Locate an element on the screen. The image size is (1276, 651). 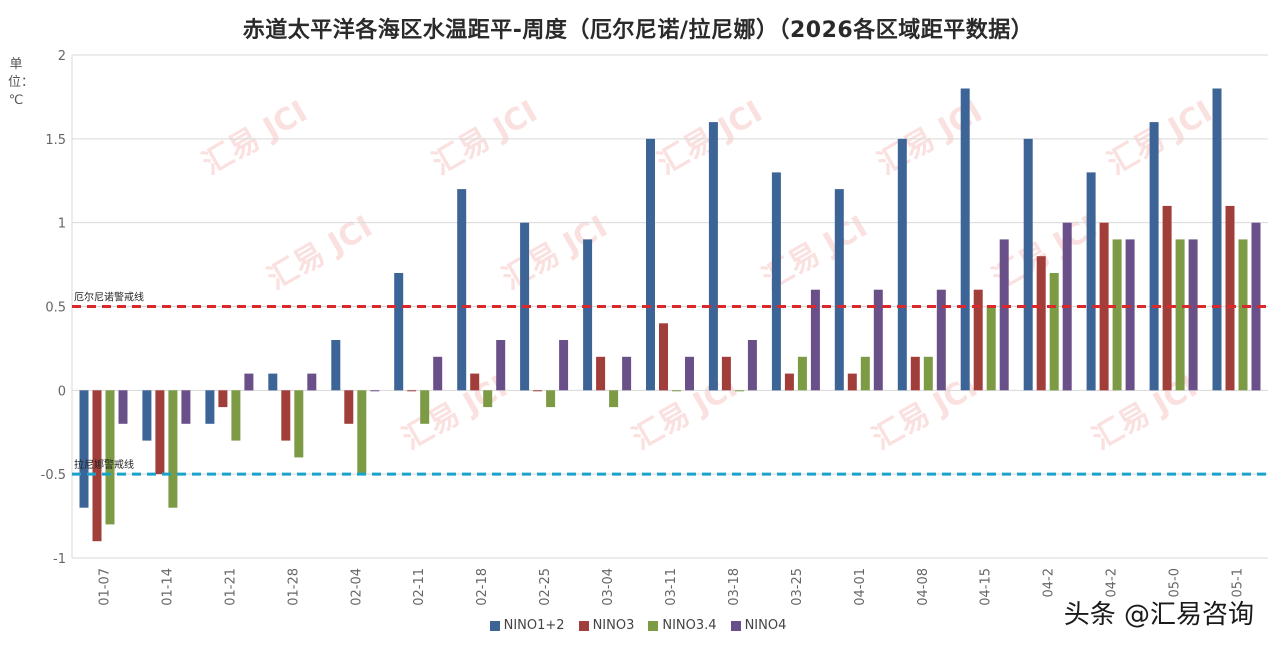
legend-swatch-nino4 is located at coordinates (735, 625).